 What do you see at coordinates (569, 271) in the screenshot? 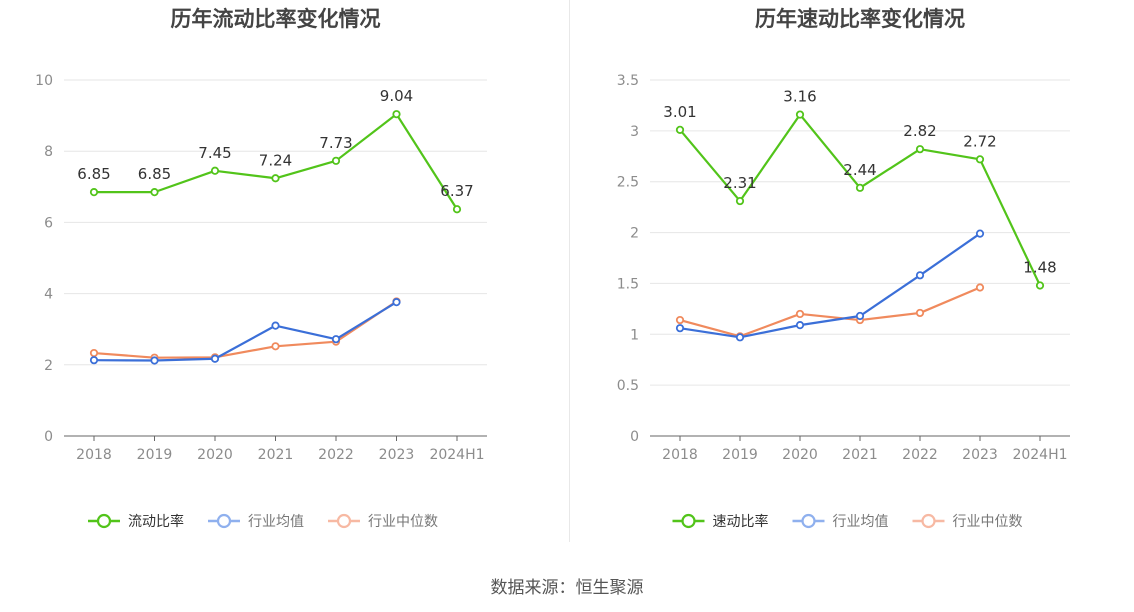
I see `panel-divider` at bounding box center [569, 271].